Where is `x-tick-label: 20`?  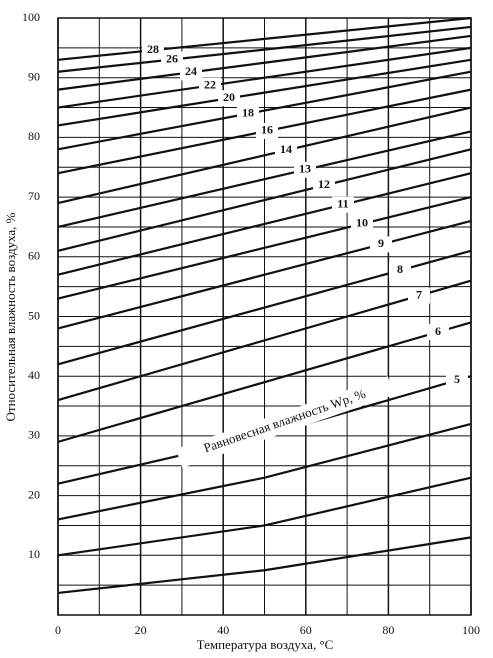
x-tick-label: 20 is located at coordinates (141, 630).